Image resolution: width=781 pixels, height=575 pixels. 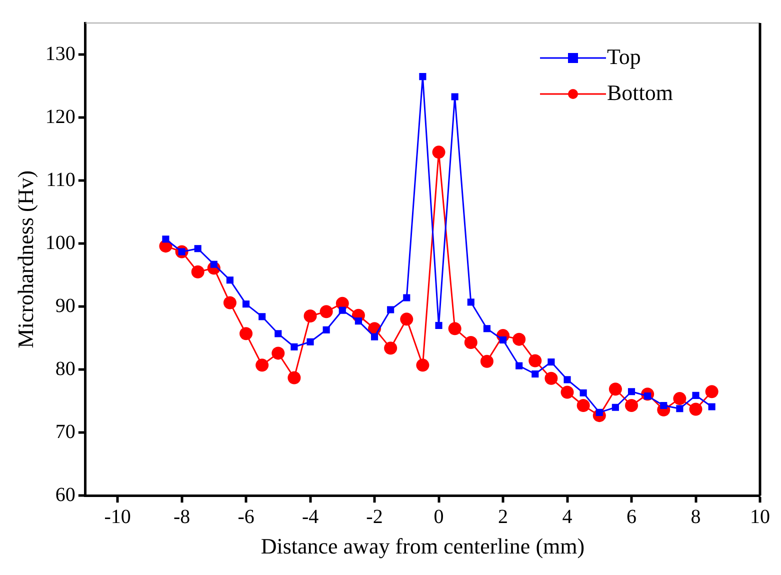 What do you see at coordinates (181, 517) in the screenshot?
I see `x-tick-label: -8` at bounding box center [181, 517].